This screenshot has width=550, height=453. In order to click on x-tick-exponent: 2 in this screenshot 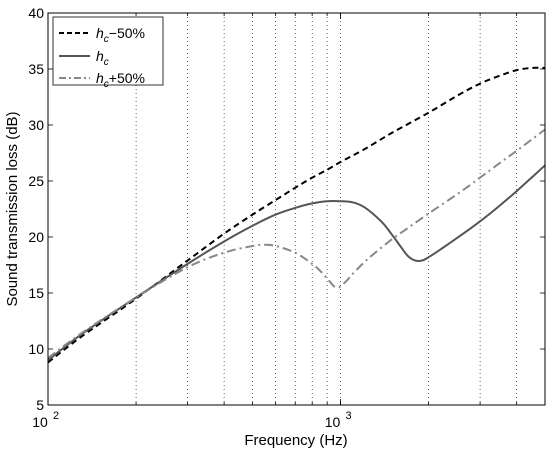, I will do `click(56, 416)`.